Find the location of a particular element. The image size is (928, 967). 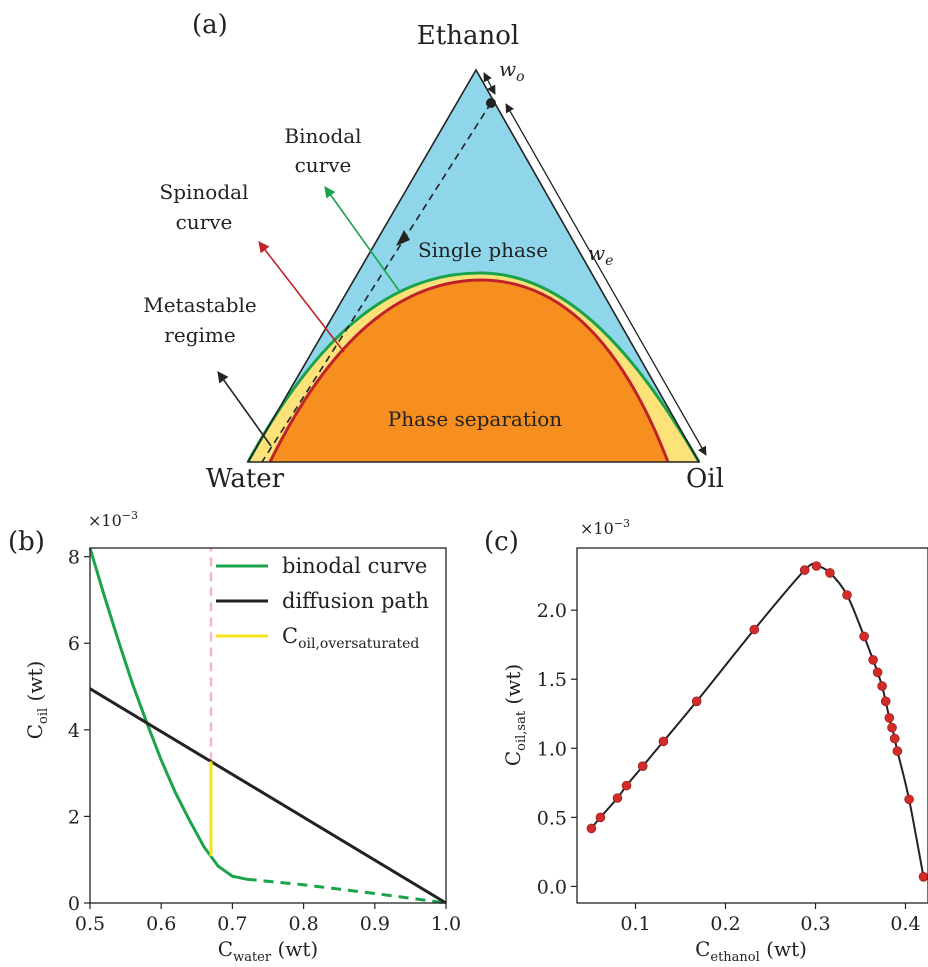

panel-c-y-axis-label: Coil,sat (wt) is located at coordinates (515, 715).